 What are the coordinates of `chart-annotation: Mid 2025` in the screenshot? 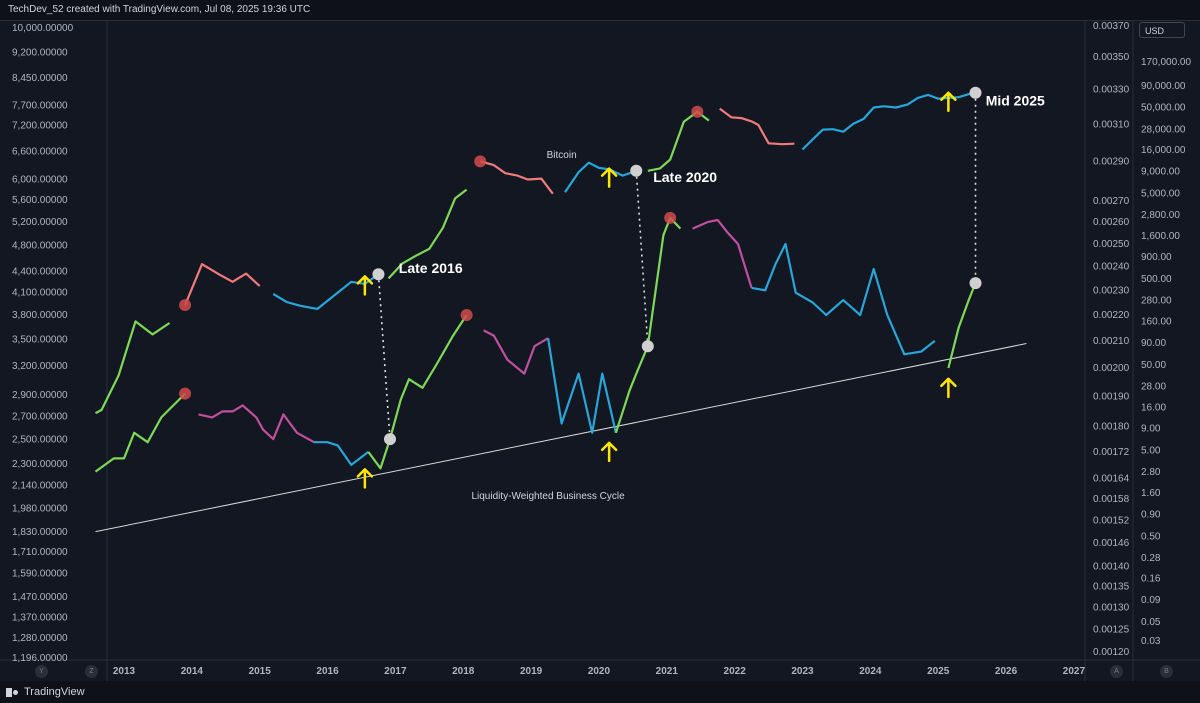 It's located at (1015, 101).